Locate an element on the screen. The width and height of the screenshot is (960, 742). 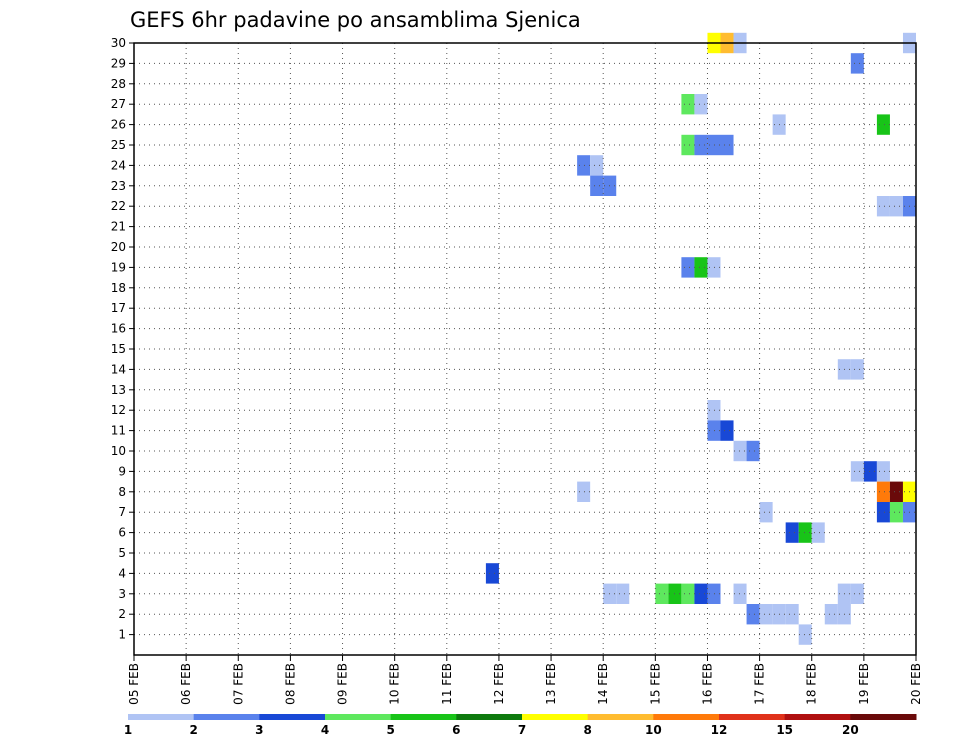
colorbar-label-7: 7 is located at coordinates (522, 730).